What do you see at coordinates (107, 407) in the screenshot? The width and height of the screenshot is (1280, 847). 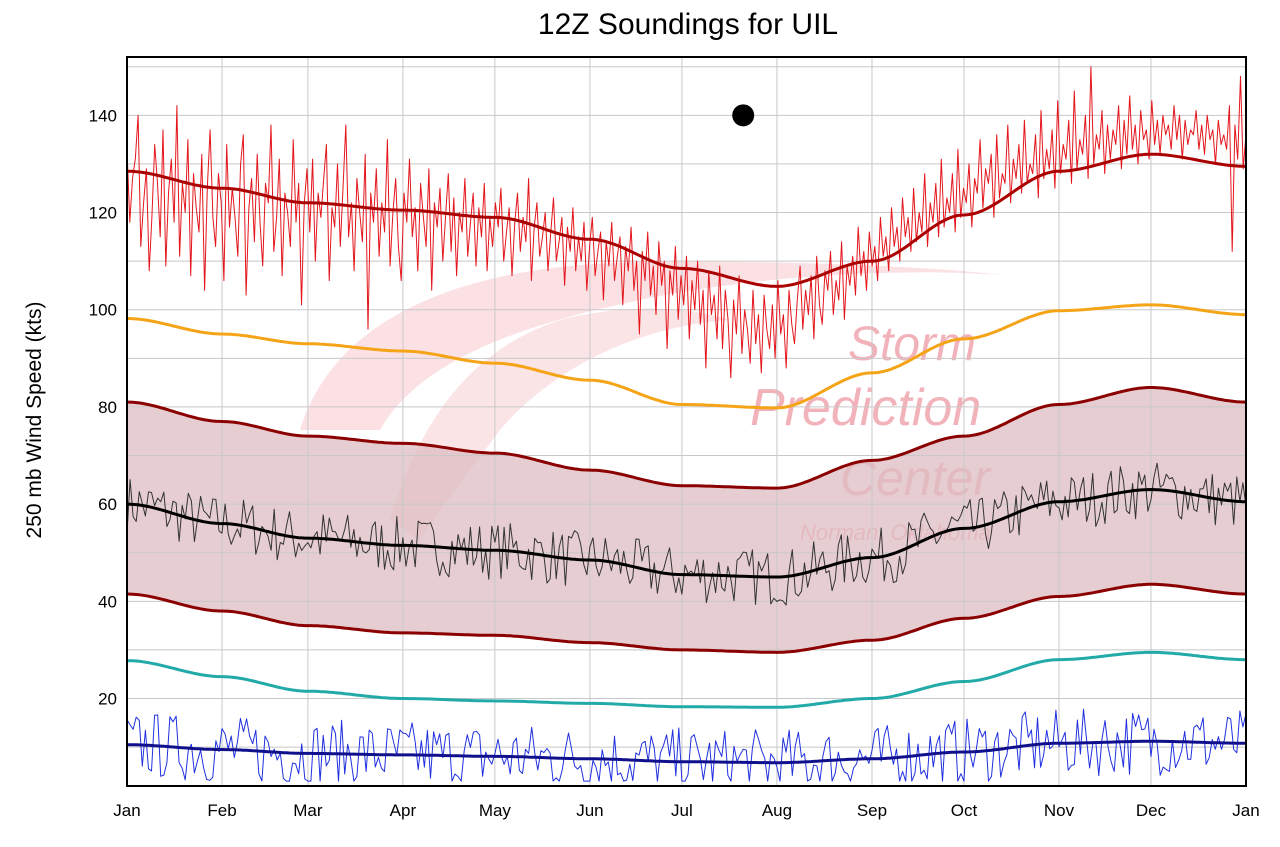 I see `y-tick-label: 80` at bounding box center [107, 407].